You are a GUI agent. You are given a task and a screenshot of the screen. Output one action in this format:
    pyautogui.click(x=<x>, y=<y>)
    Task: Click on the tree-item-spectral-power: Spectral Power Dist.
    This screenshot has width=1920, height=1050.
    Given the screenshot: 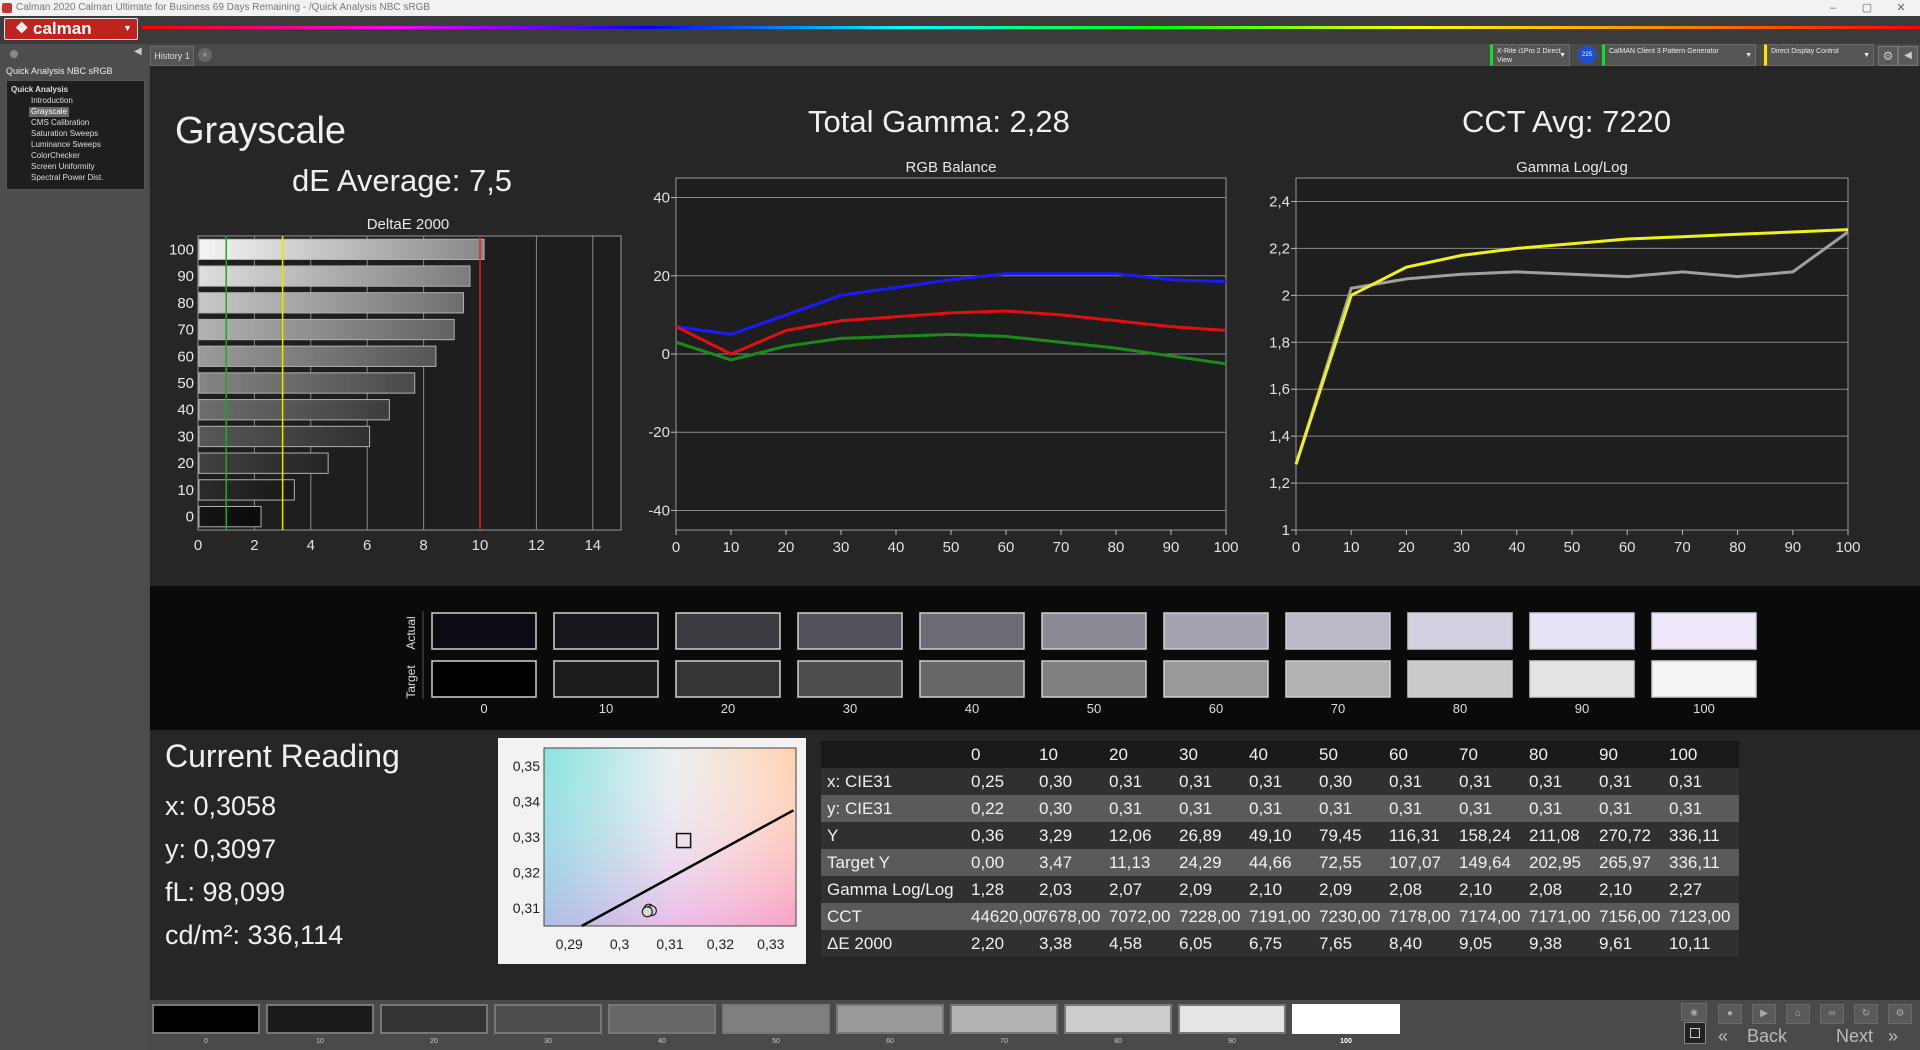 What is the action you would take?
    pyautogui.click(x=67, y=177)
    